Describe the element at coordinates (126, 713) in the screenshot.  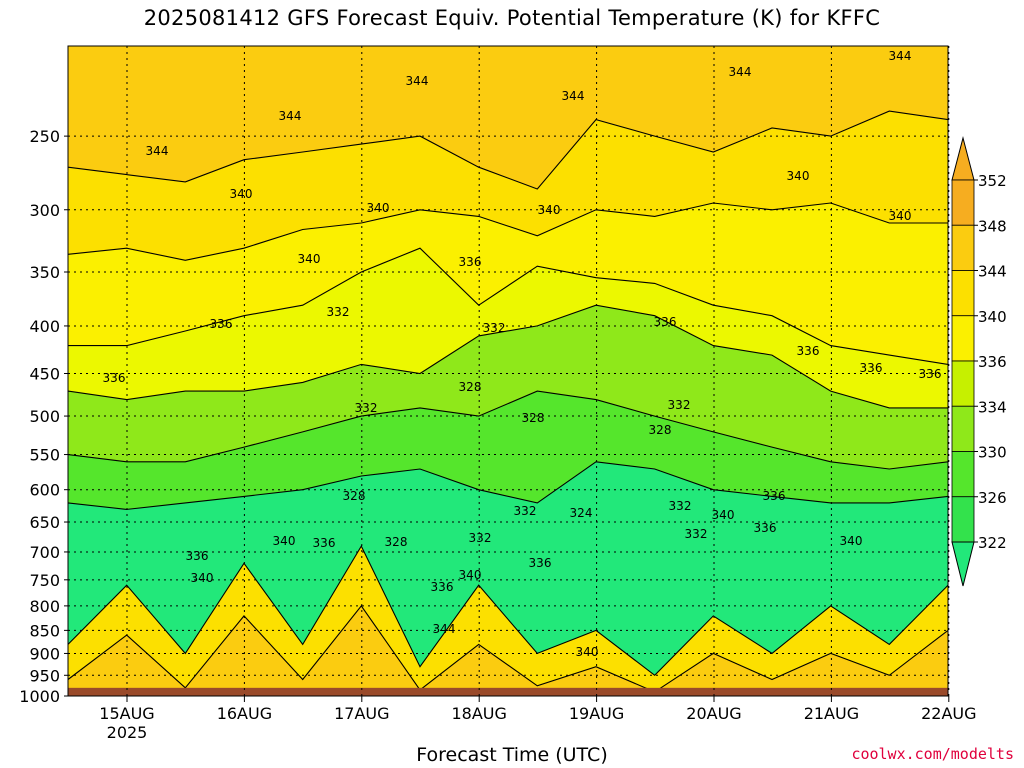
I see `x-tick-label: 15AUG` at that location.